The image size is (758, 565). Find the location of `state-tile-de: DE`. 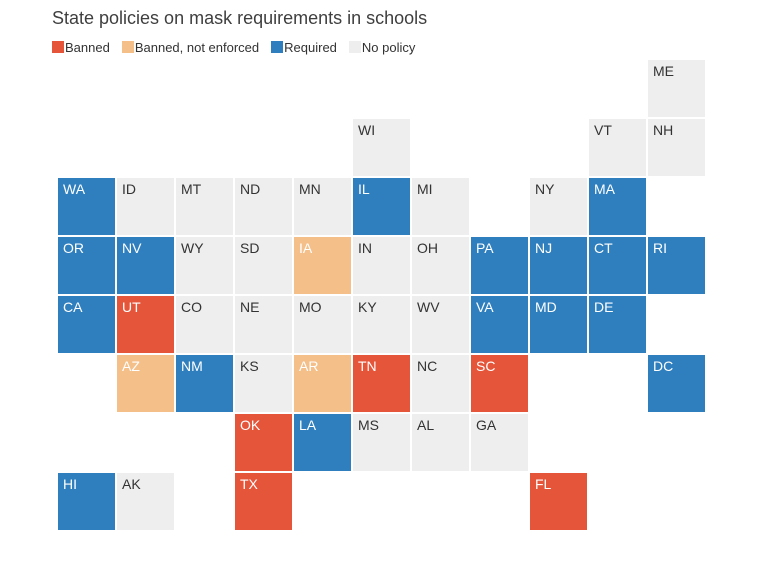

state-tile-de: DE is located at coordinates (617, 324).